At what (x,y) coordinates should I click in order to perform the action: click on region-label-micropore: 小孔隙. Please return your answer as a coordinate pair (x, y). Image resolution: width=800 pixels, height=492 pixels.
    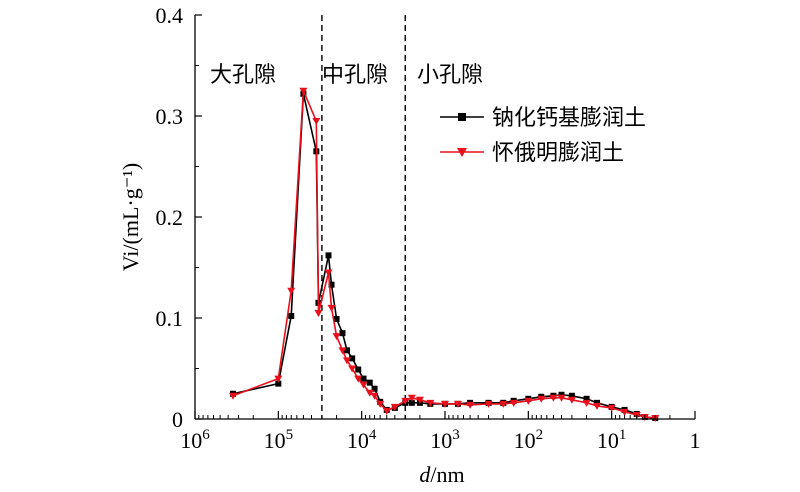
    Looking at the image, I should click on (450, 75).